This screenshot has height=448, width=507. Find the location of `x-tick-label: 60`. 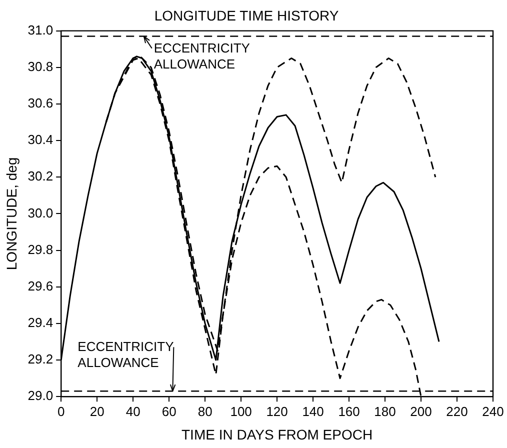

x-tick-label: 60 is located at coordinates (169, 411).